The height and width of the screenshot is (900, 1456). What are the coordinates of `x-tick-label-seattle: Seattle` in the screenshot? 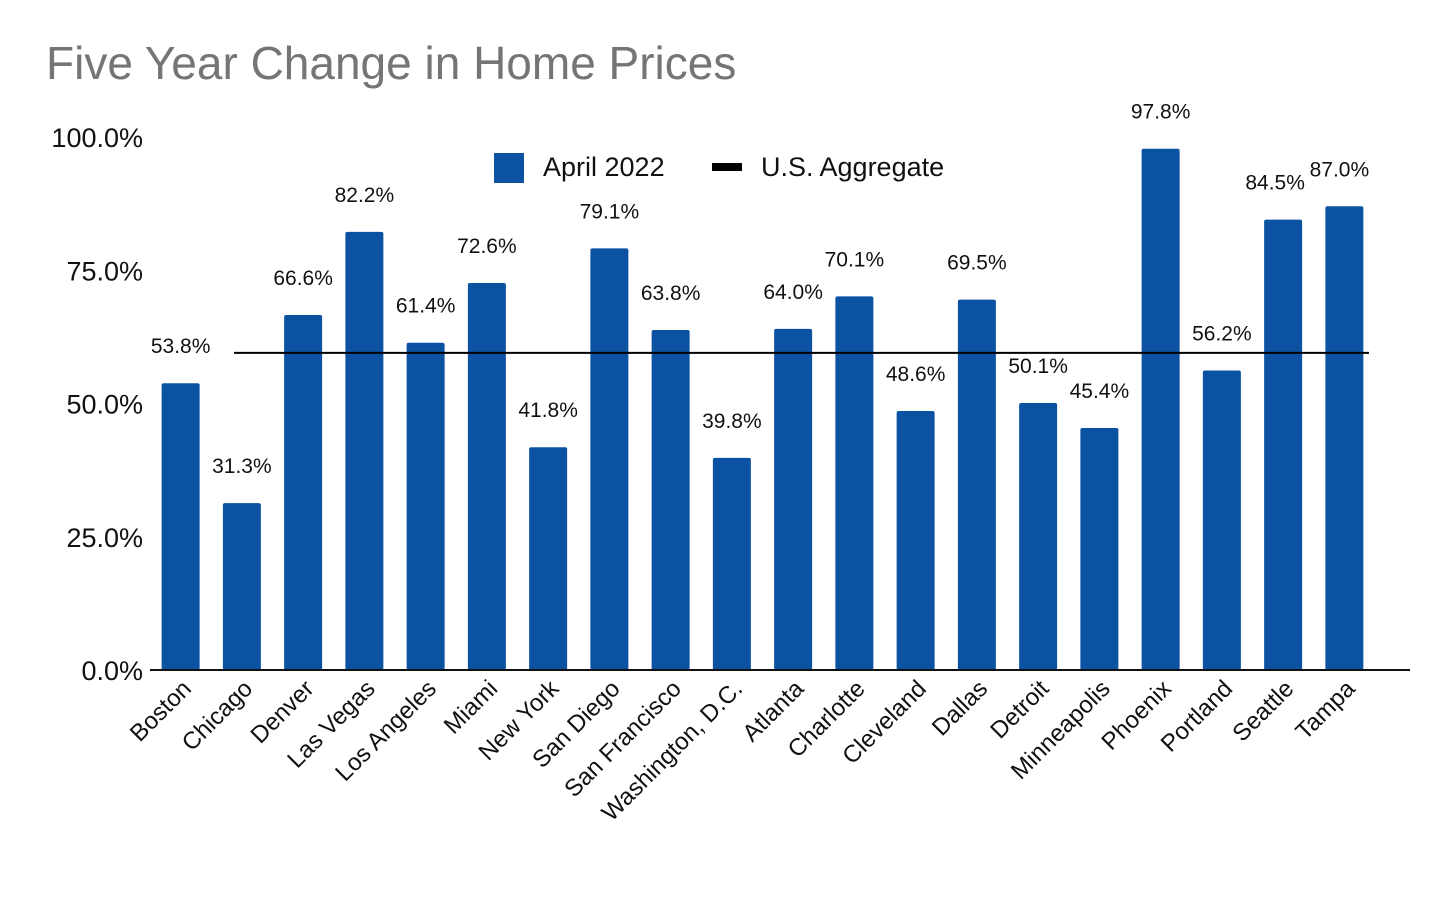 It's located at (1263, 711).